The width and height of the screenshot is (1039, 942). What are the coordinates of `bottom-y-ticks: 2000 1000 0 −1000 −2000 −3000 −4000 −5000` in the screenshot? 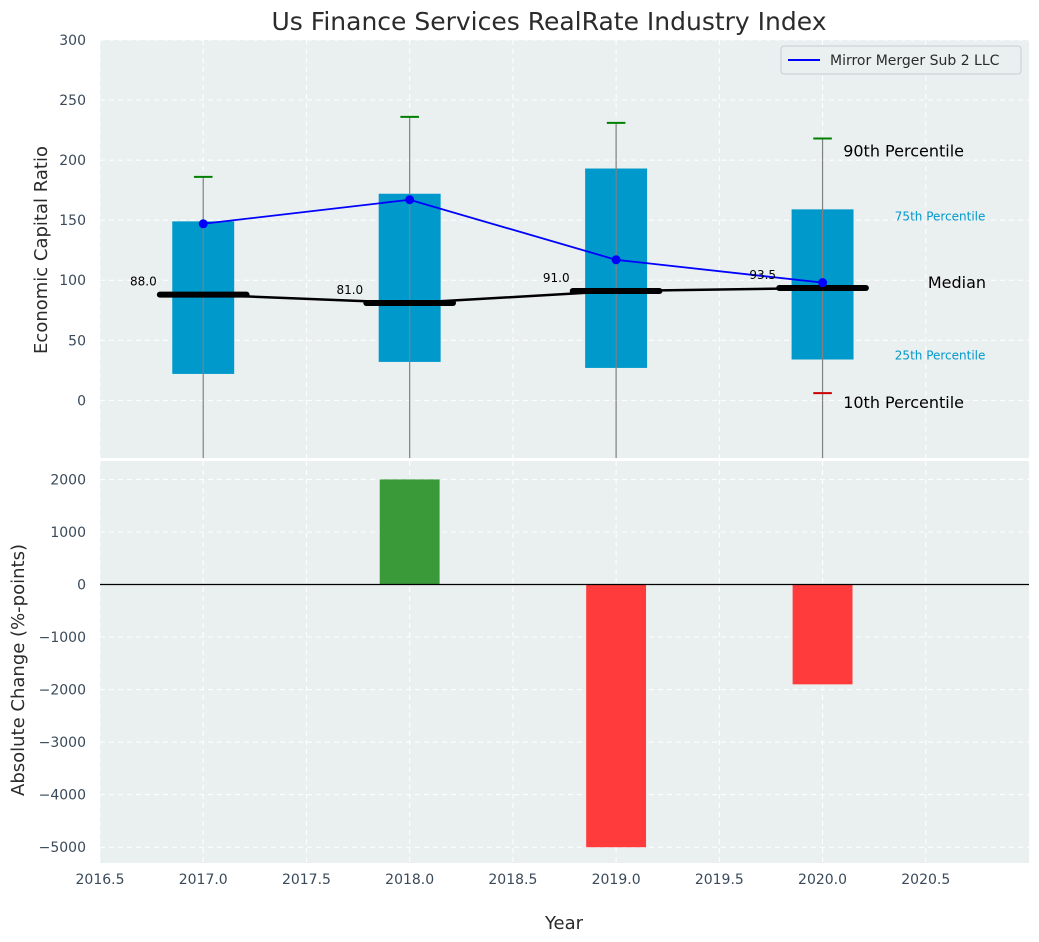 It's located at (62, 664).